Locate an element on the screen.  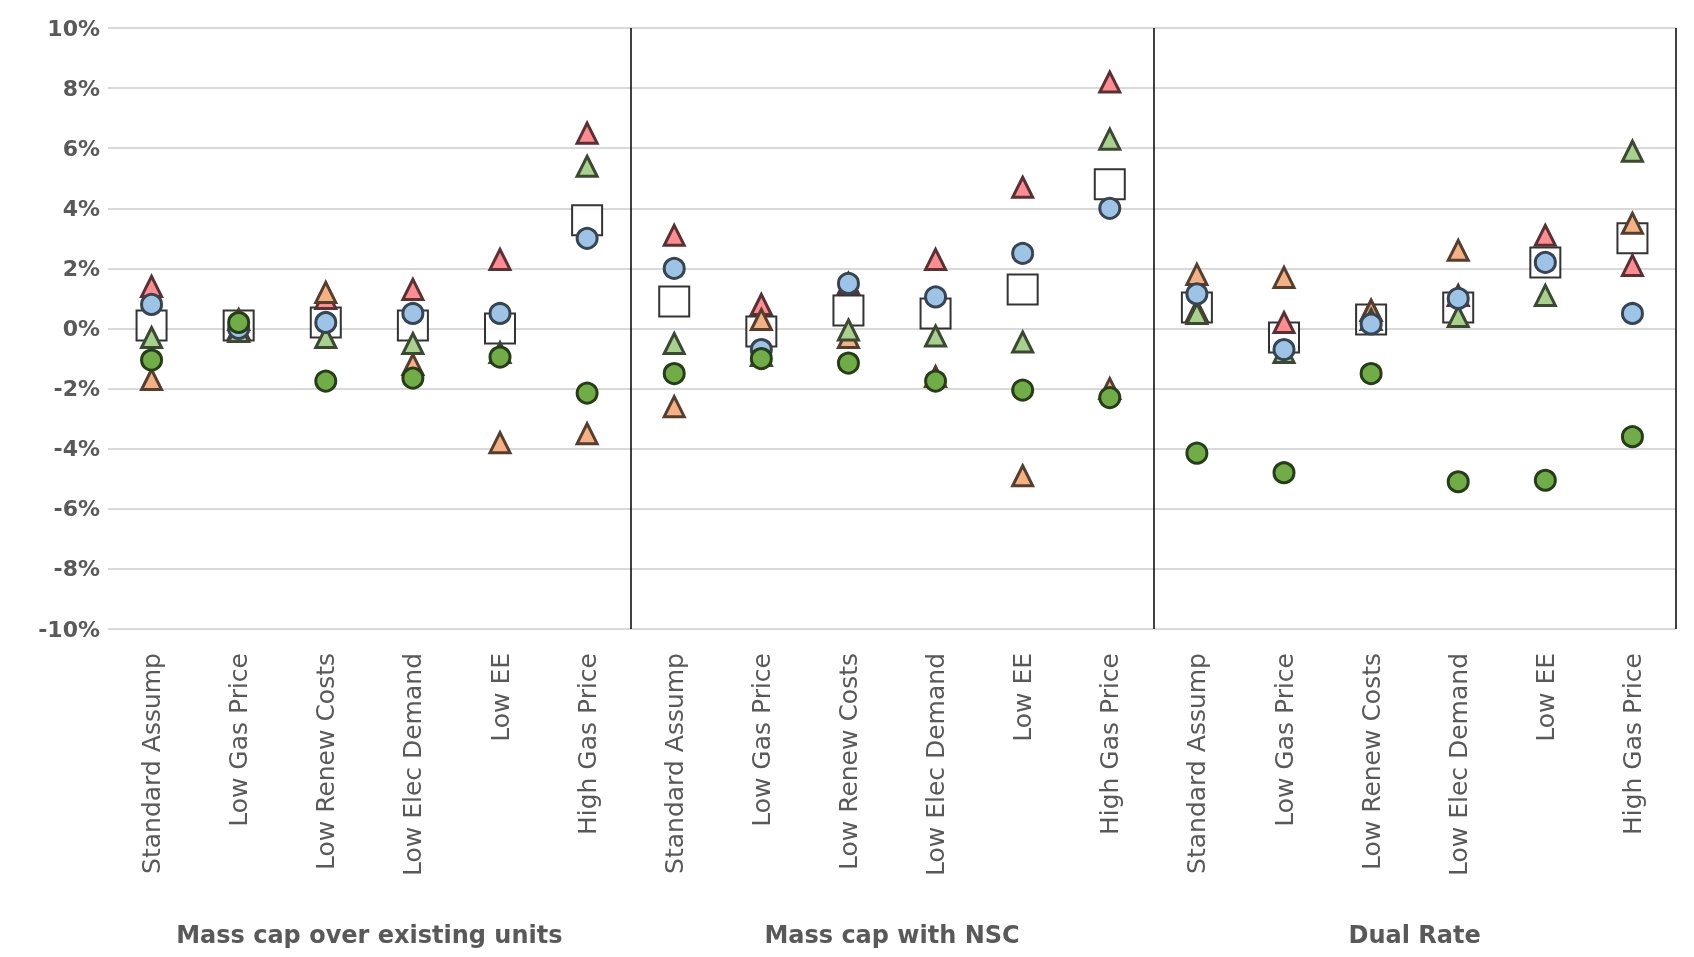
y-tick-label: -2% is located at coordinates (76, 389).